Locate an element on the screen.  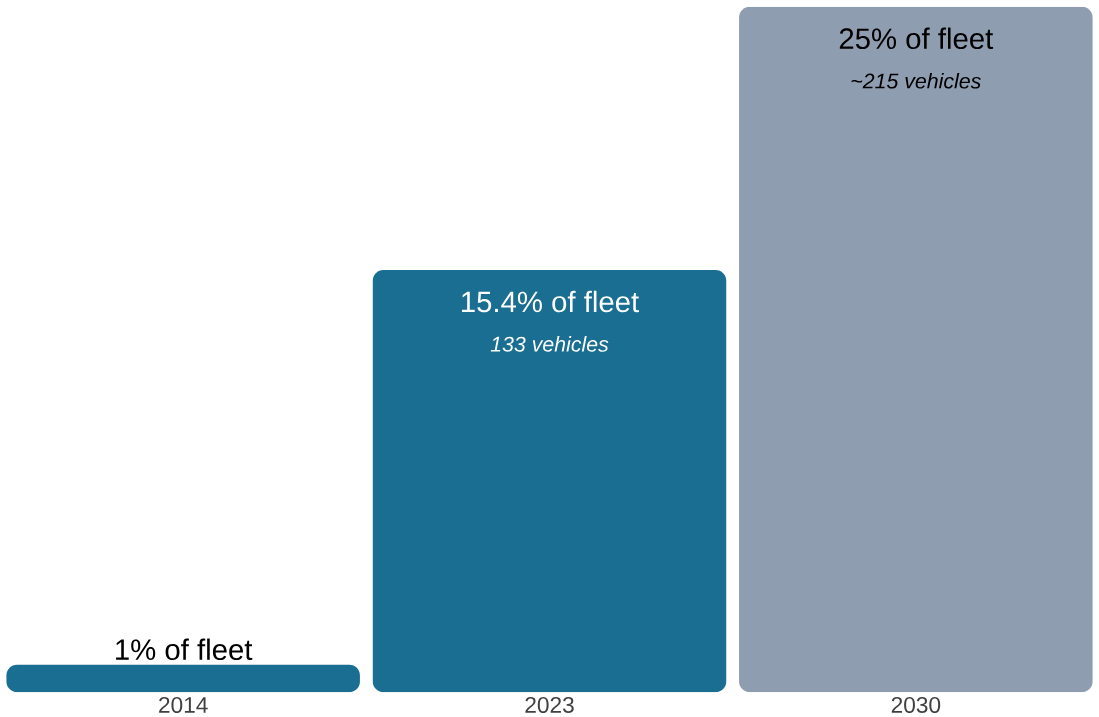
annotation: ~215 vehicles is located at coordinates (916, 80).